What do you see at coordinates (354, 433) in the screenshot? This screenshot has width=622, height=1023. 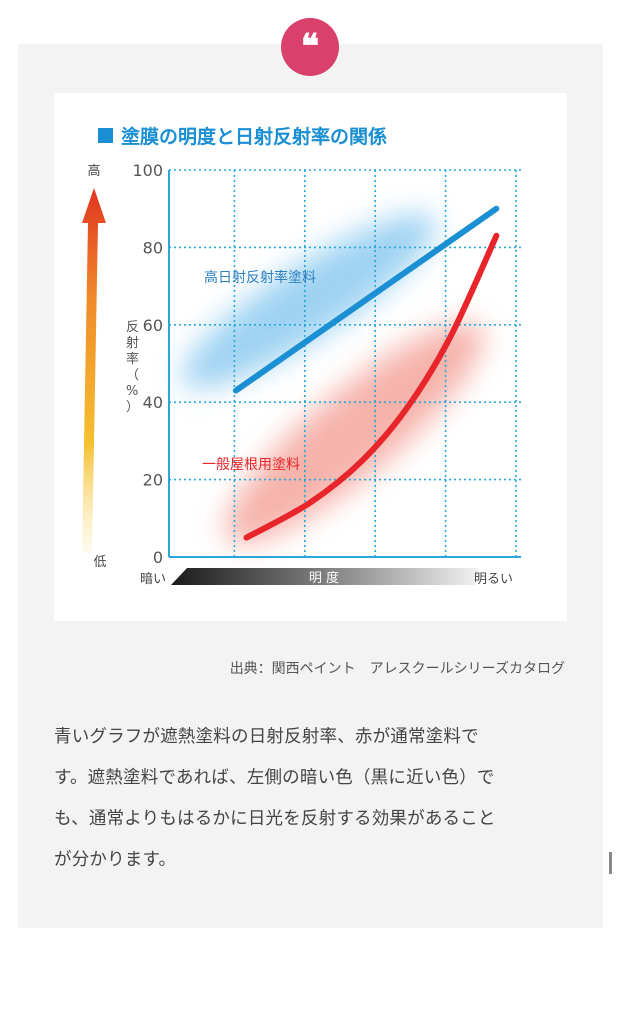 I see `red-glow` at bounding box center [354, 433].